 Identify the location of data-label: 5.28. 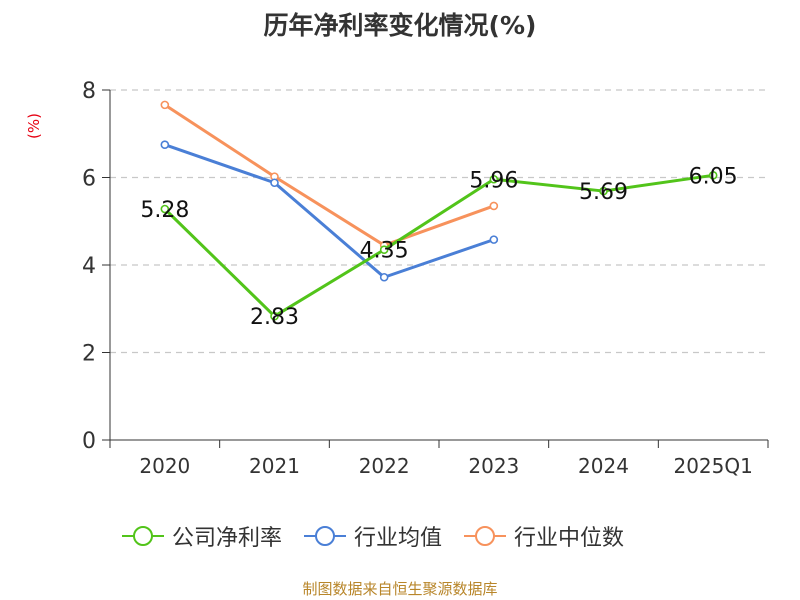
(164, 210).